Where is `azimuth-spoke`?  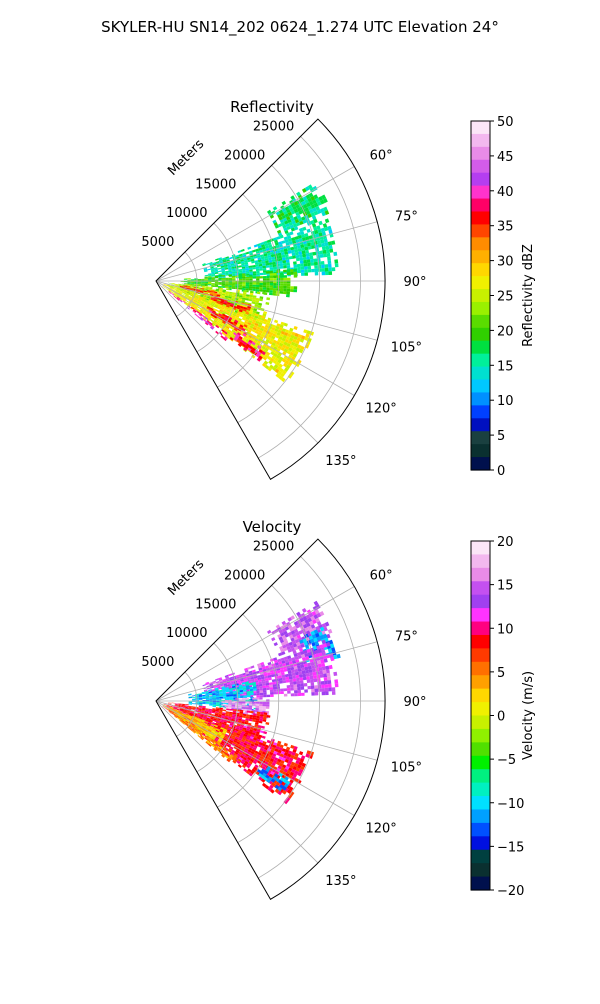
azimuth-spoke is located at coordinates (255, 224).